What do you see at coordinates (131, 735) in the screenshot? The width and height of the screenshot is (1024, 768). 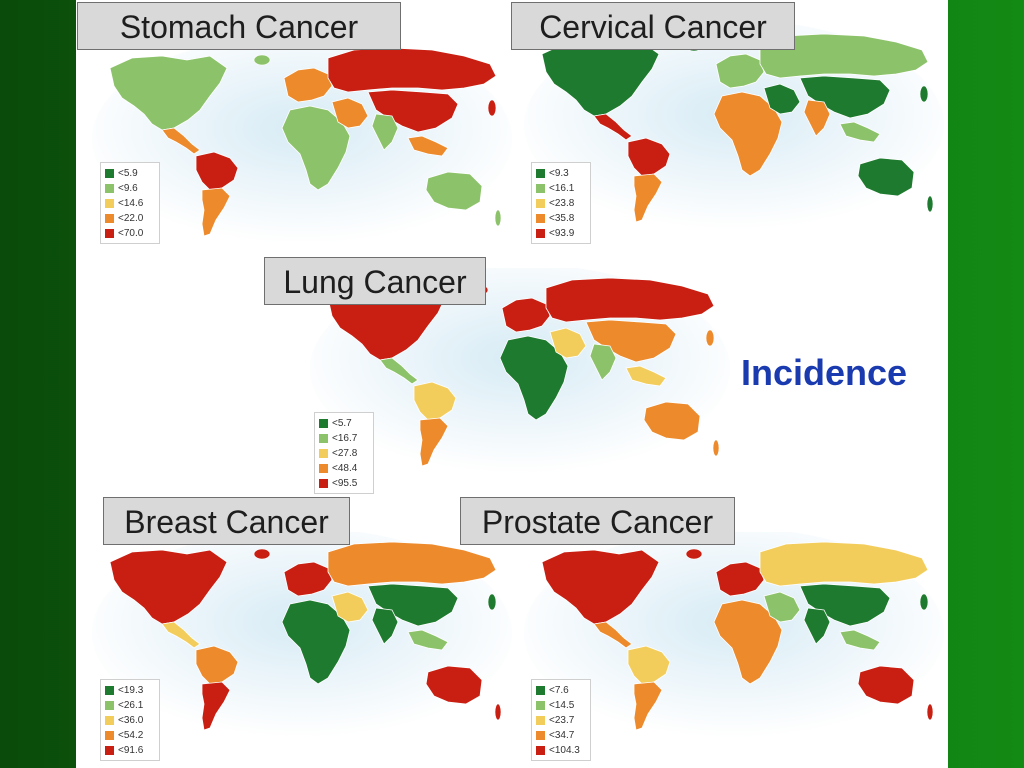 I see `legend-label: <54.2` at bounding box center [131, 735].